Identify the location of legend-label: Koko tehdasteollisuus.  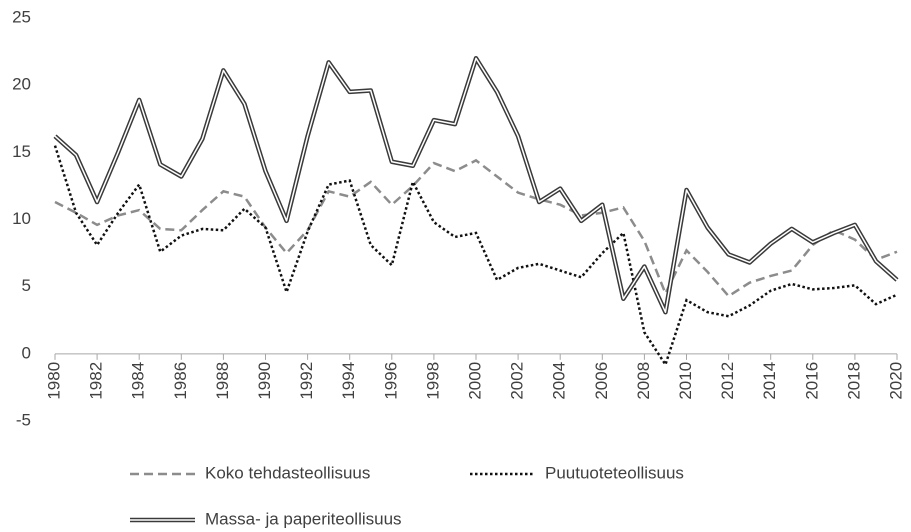
(287, 472).